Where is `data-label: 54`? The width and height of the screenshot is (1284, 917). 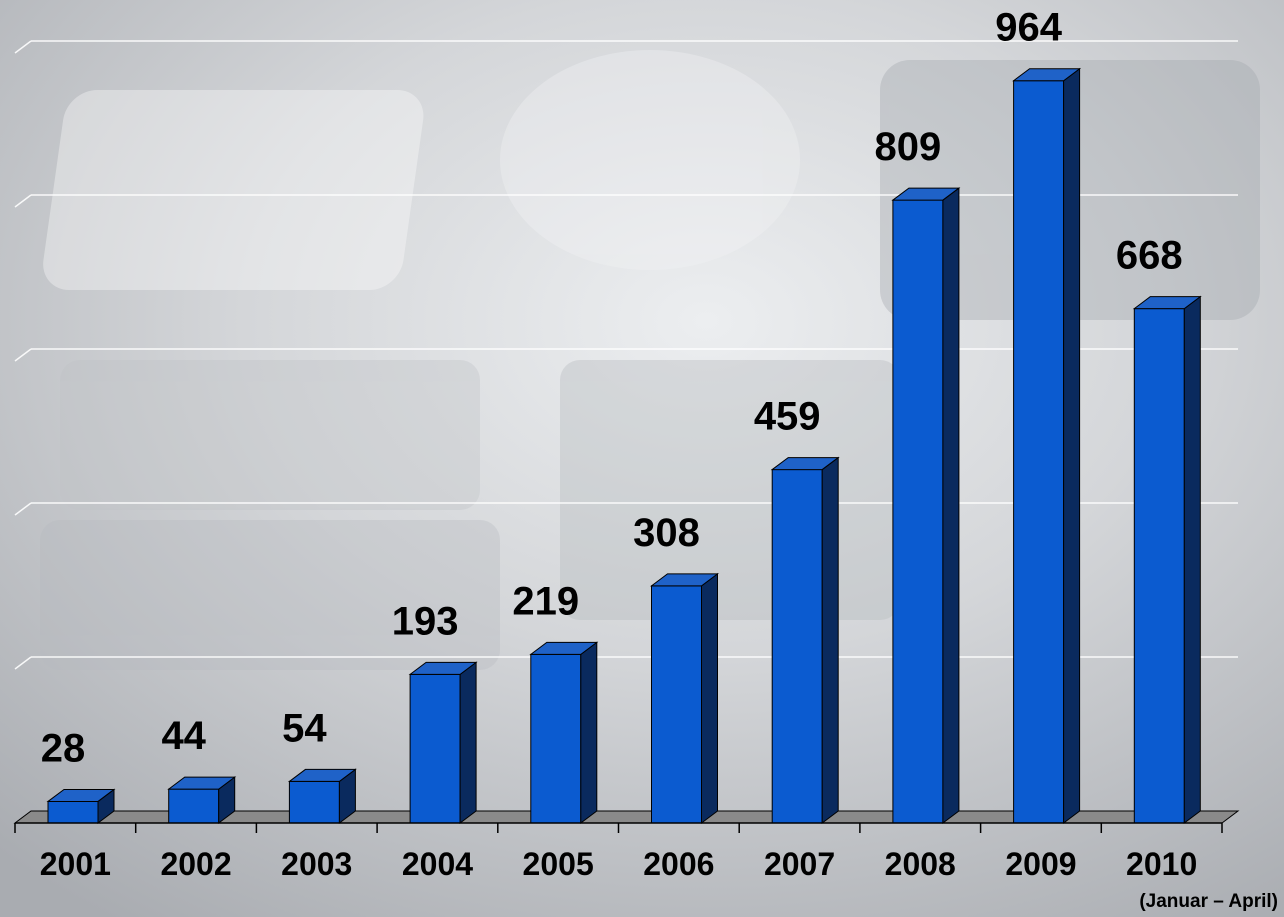
data-label: 54 is located at coordinates (304, 728).